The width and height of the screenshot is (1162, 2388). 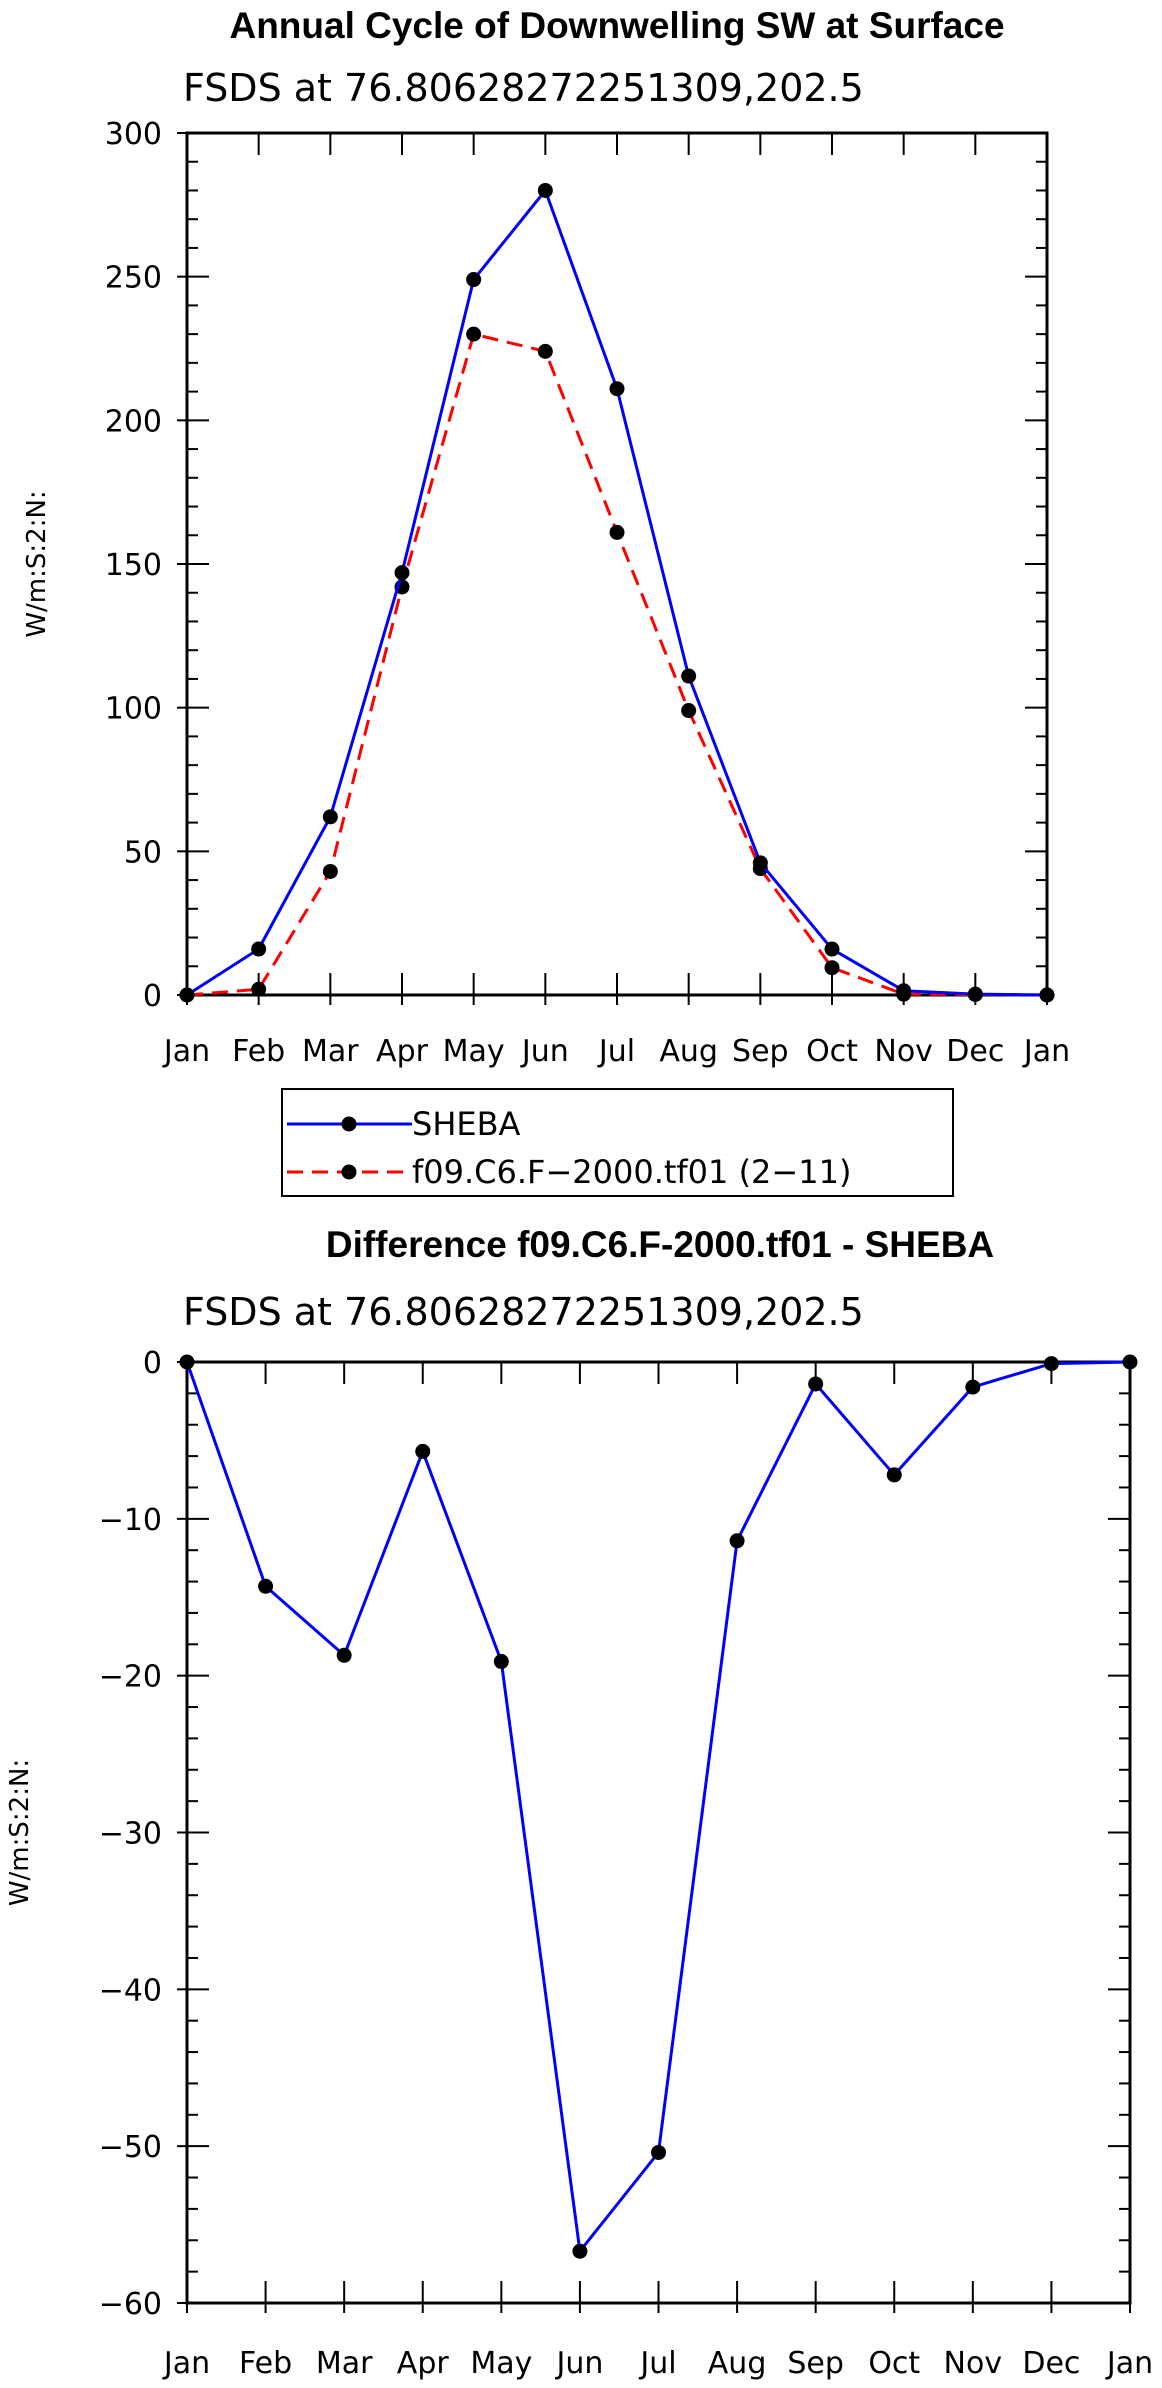 I want to click on y-tick-label: 100, so click(x=133, y=709).